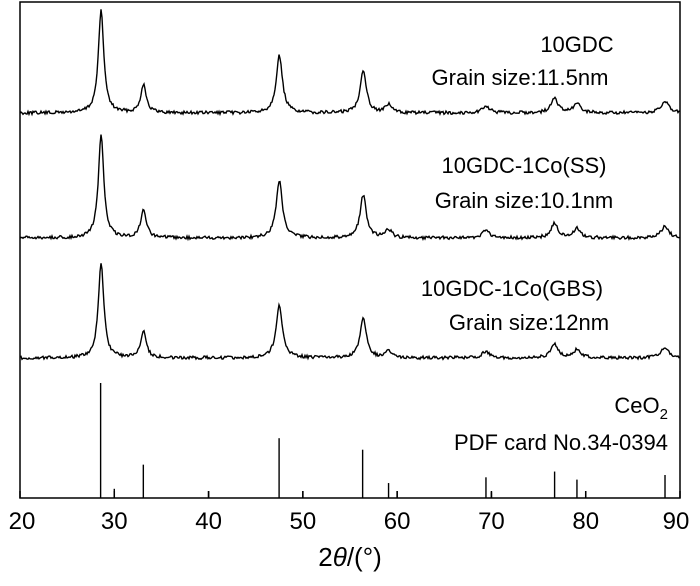 This screenshot has width=700, height=586. I want to click on series-label-10gdc-1co-gbs: 10GDC-1Co(GBS), so click(512, 288).